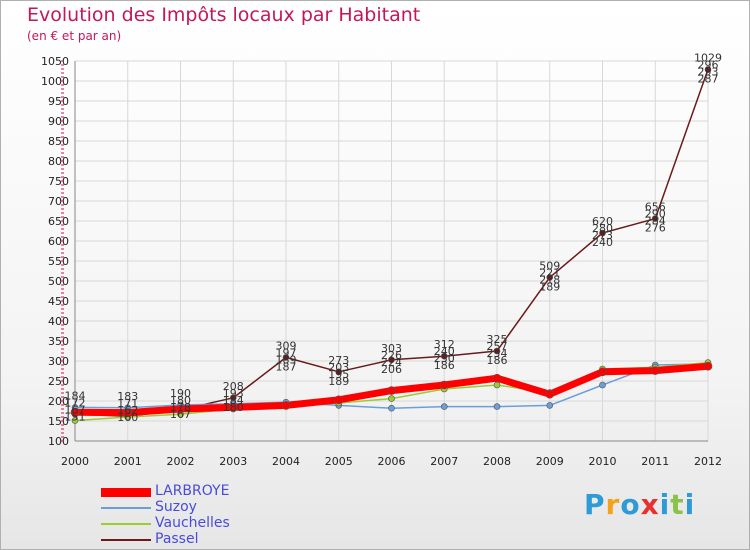  I want to click on data-label: 203, so click(338, 367).